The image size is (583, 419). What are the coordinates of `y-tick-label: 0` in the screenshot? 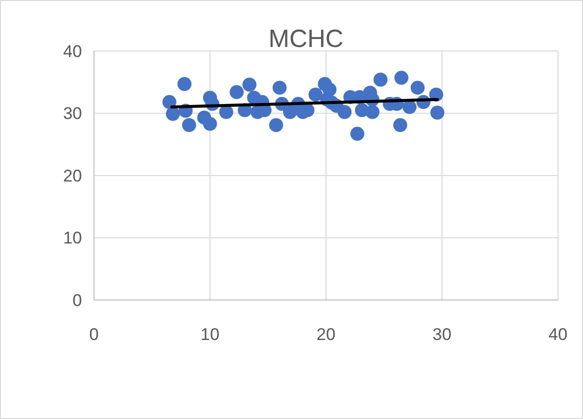 It's located at (77, 300).